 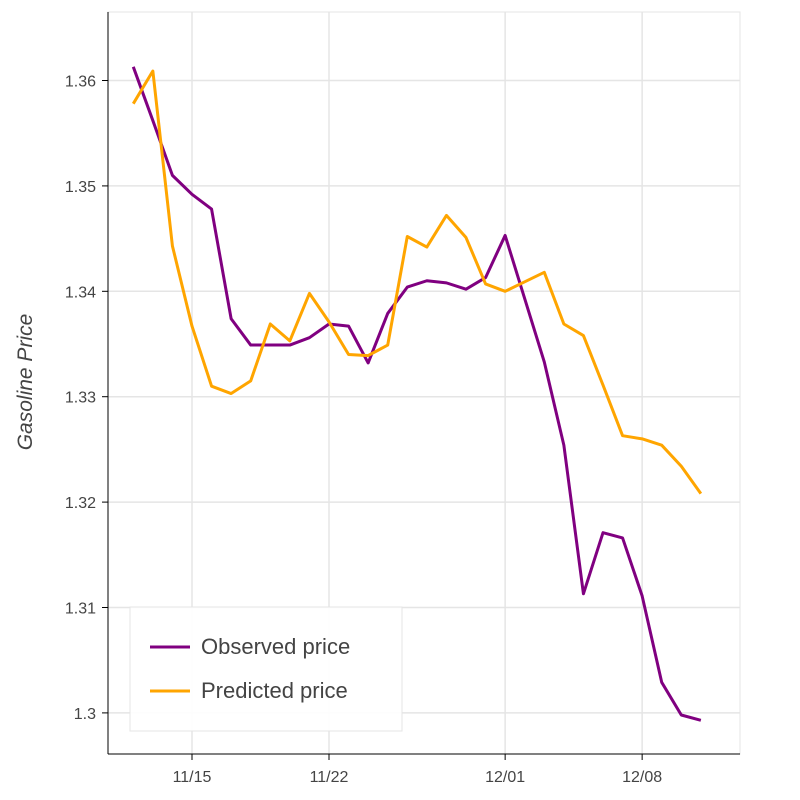 What do you see at coordinates (80, 82) in the screenshot?
I see `y-tick-label: 1.36` at bounding box center [80, 82].